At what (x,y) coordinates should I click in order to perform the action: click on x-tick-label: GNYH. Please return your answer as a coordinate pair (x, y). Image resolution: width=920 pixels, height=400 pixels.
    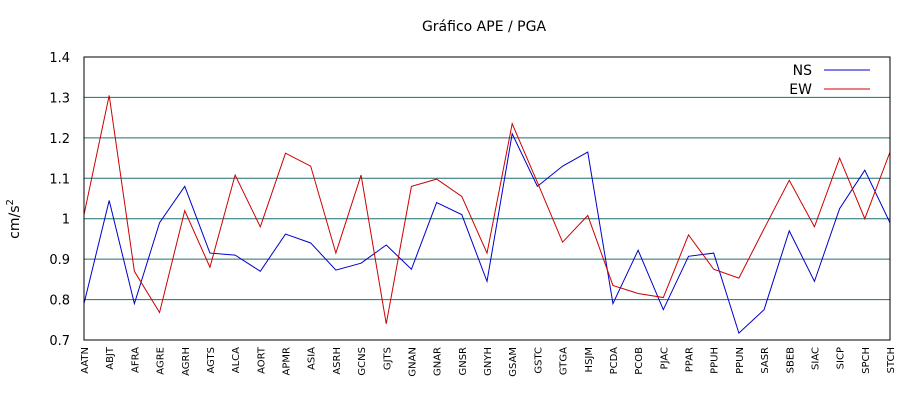
    Looking at the image, I should click on (488, 361).